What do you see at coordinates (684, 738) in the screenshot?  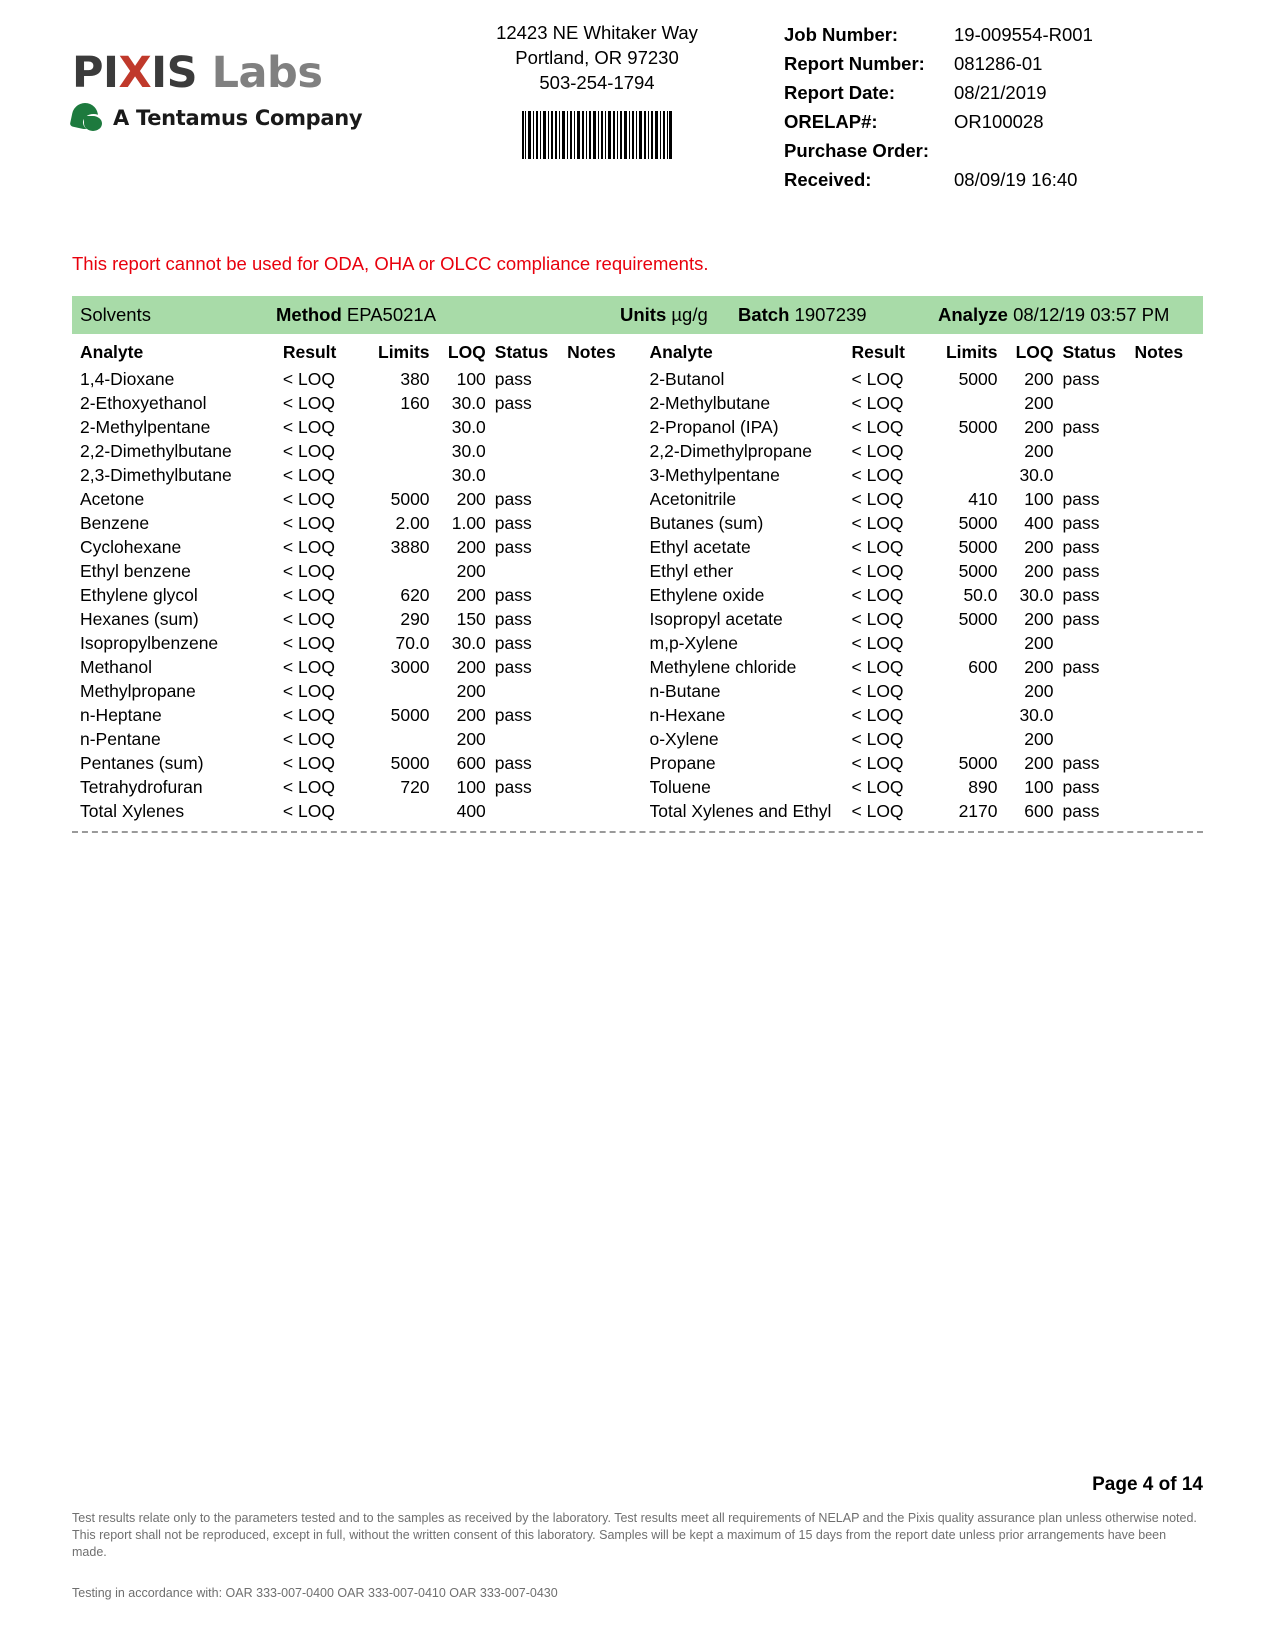 I see `cell-analyte: o-Xylene` at bounding box center [684, 738].